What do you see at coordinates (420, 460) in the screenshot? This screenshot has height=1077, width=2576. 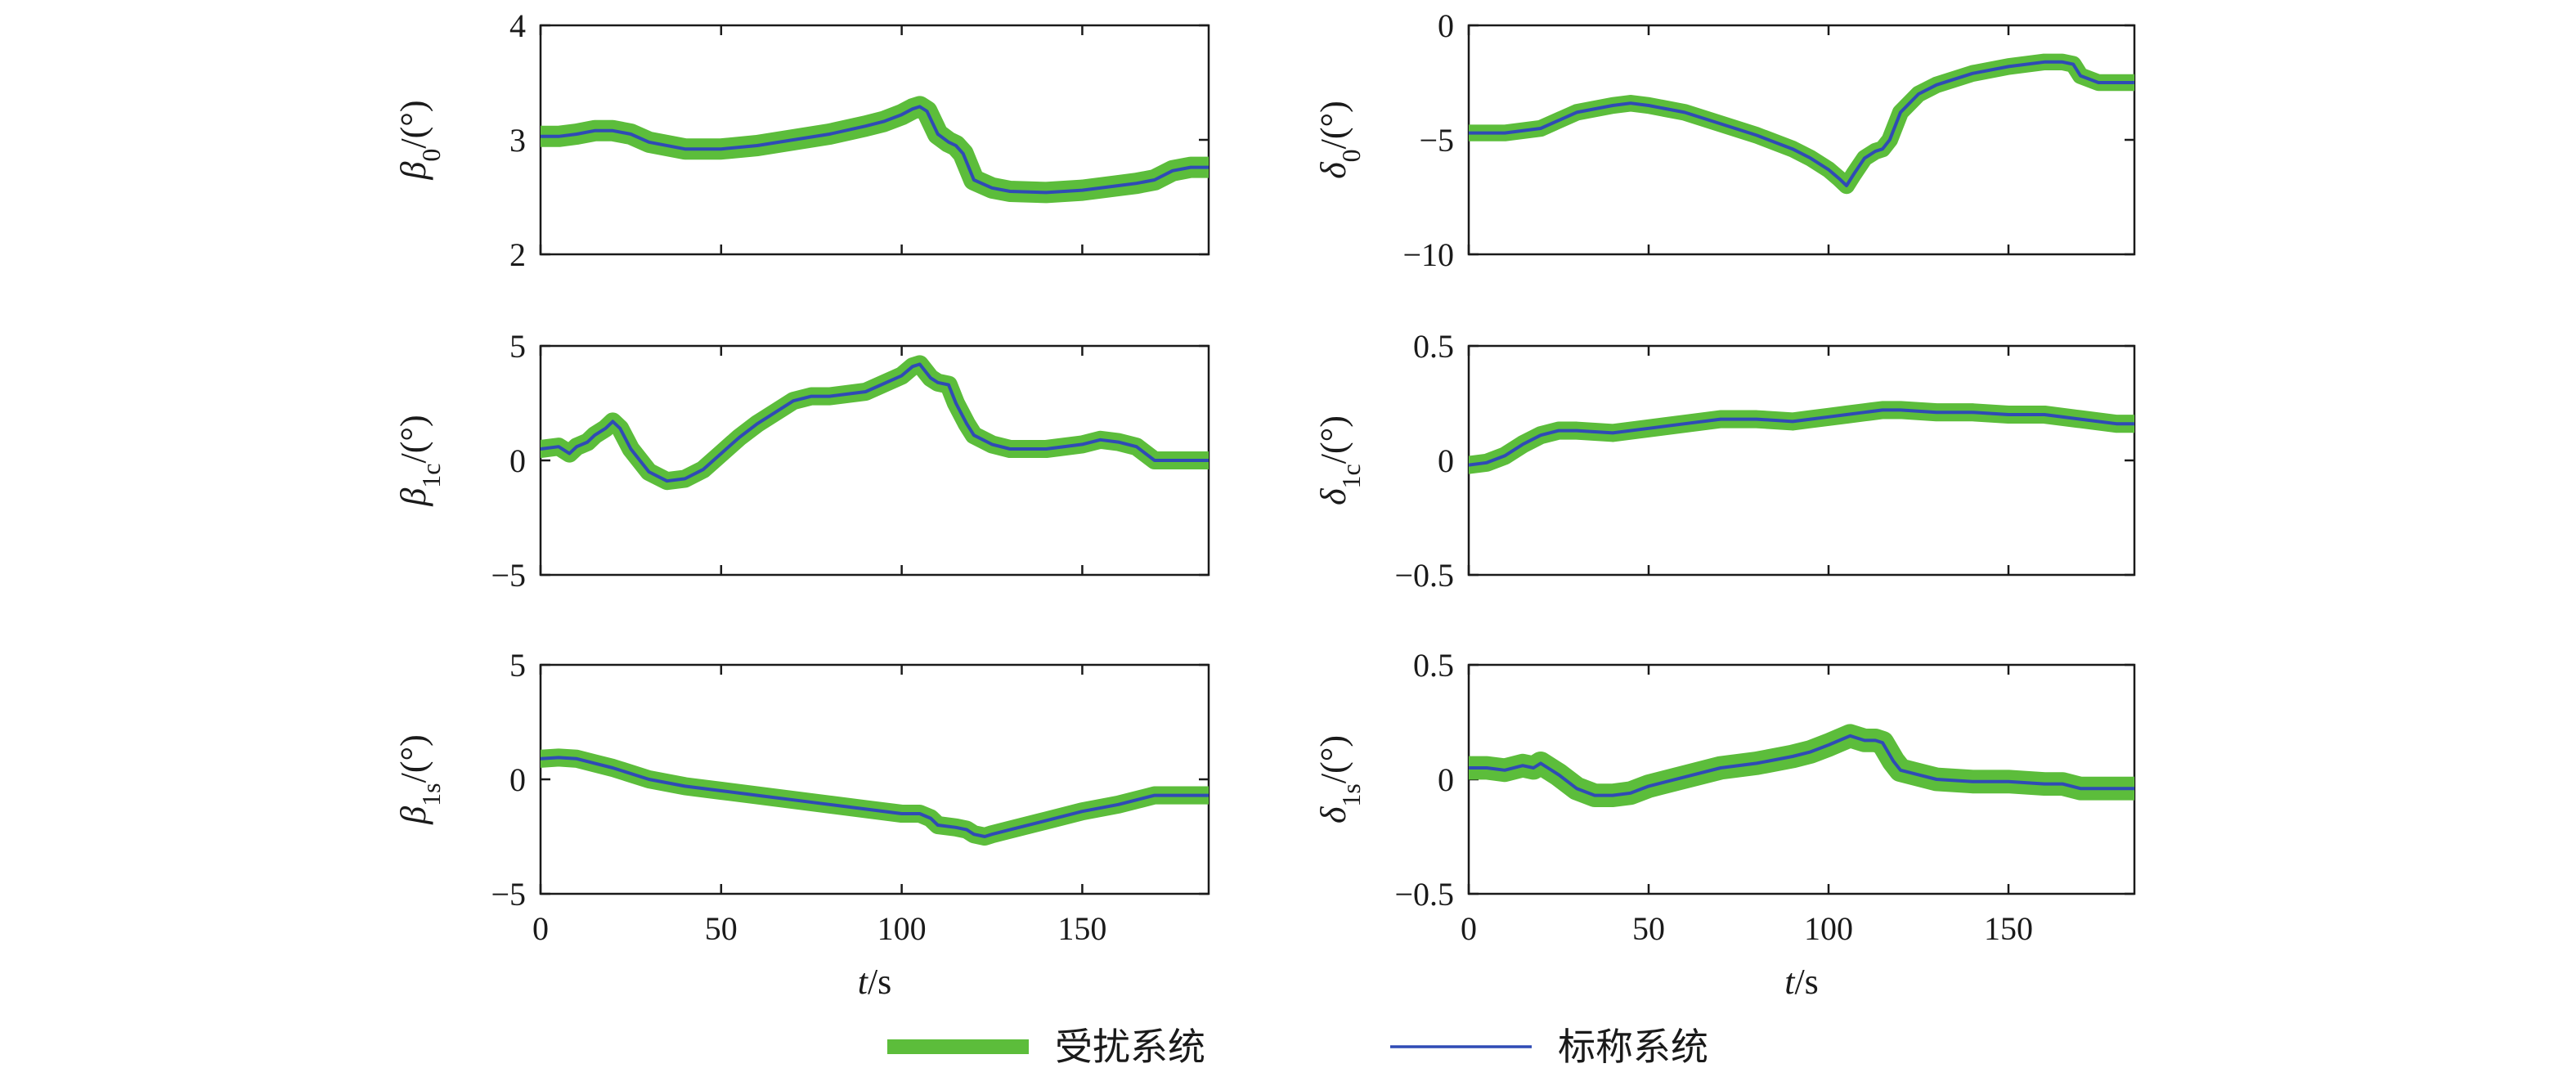 I see `y-axis-label: β1c/(°)` at bounding box center [420, 460].